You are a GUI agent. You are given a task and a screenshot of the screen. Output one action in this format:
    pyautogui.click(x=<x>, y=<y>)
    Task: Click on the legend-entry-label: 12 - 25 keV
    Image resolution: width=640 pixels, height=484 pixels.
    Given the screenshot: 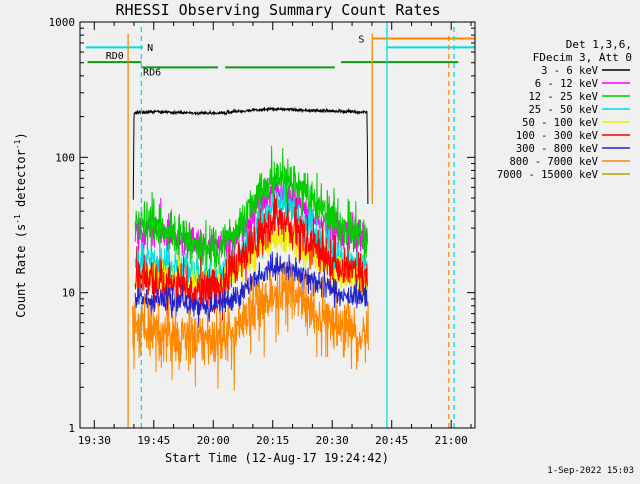 What is the action you would take?
    pyautogui.click(x=563, y=97)
    